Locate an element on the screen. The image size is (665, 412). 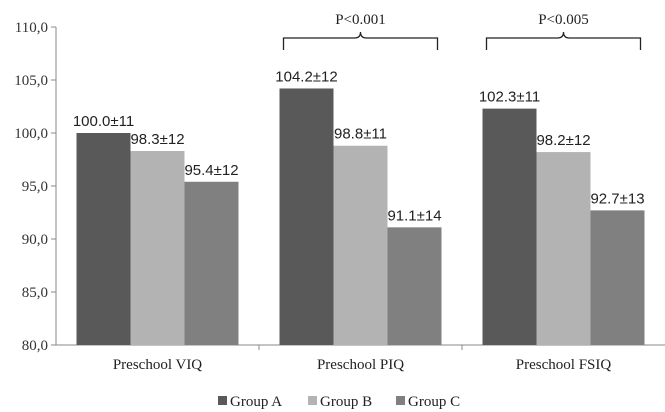
x-category-label: Preschool PIQ is located at coordinates (360, 365).